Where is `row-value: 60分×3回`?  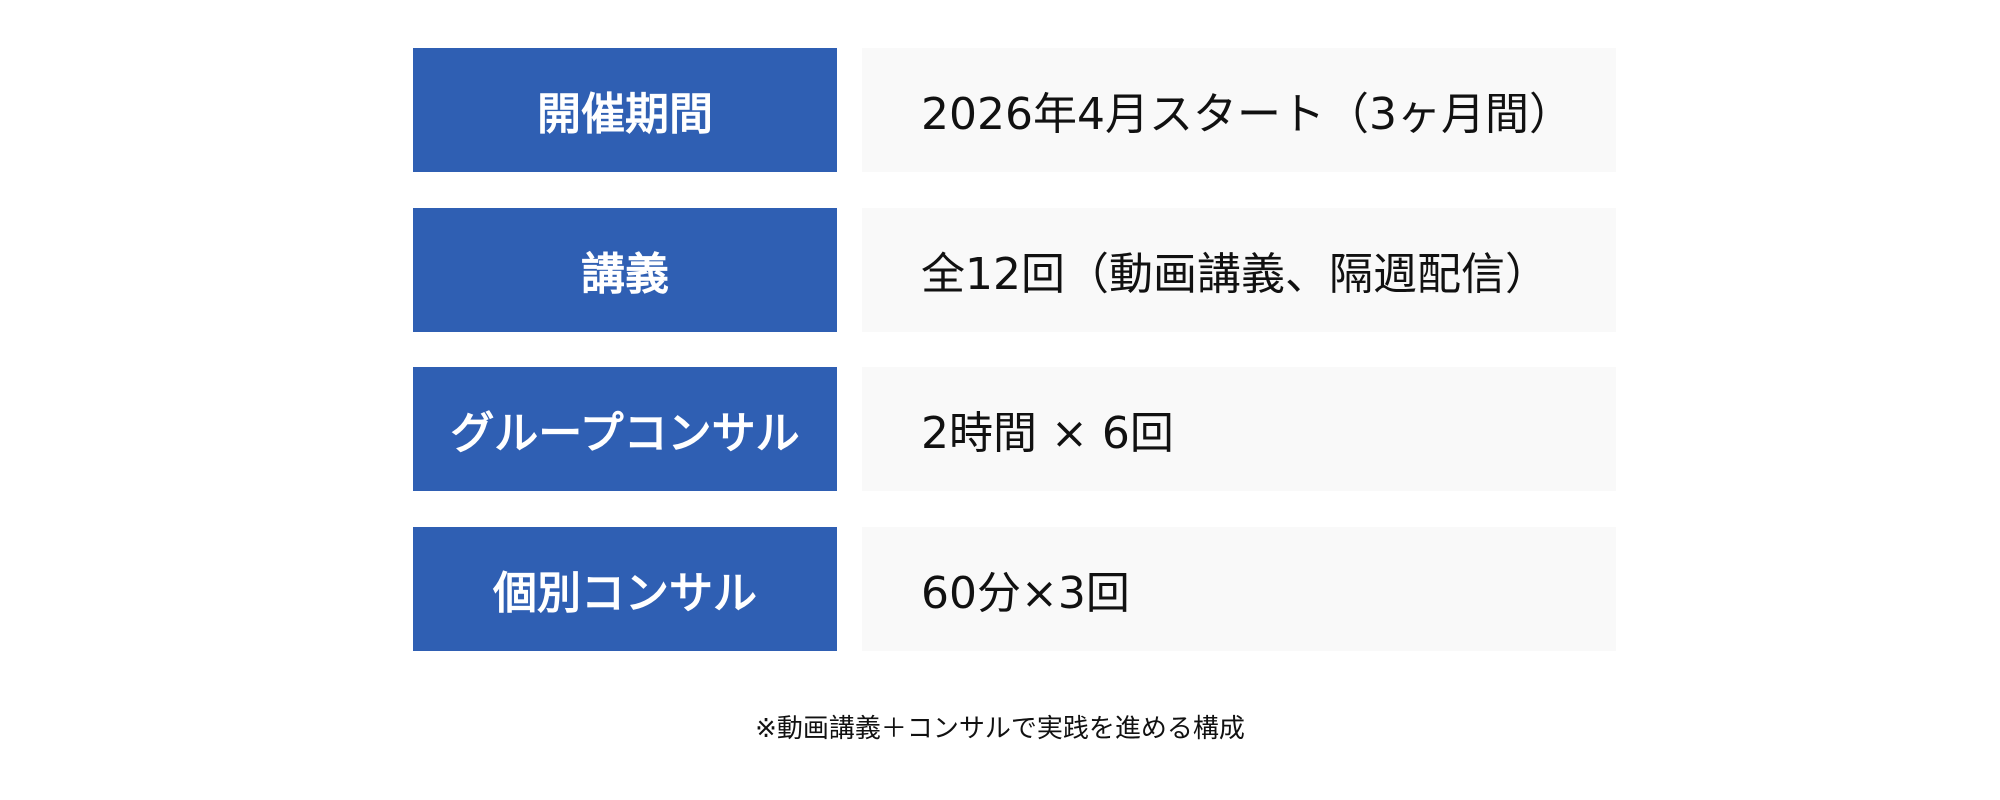
row-value: 60分×3回 is located at coordinates (1239, 589).